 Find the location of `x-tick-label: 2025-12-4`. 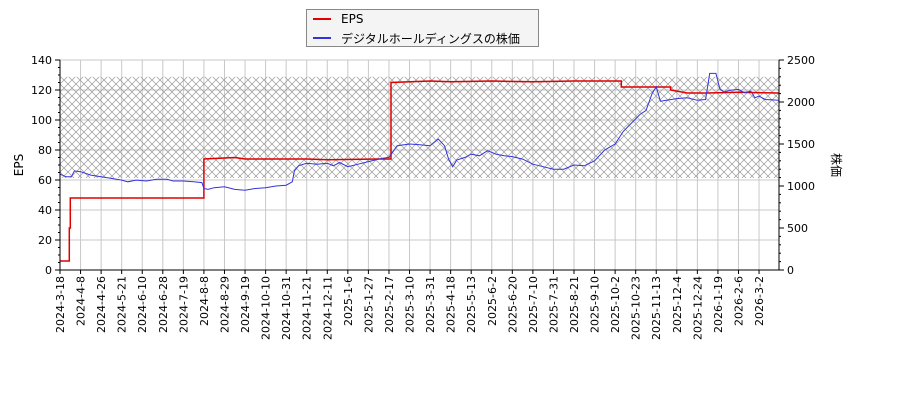

x-tick-label: 2025-12-4 is located at coordinates (677, 304).